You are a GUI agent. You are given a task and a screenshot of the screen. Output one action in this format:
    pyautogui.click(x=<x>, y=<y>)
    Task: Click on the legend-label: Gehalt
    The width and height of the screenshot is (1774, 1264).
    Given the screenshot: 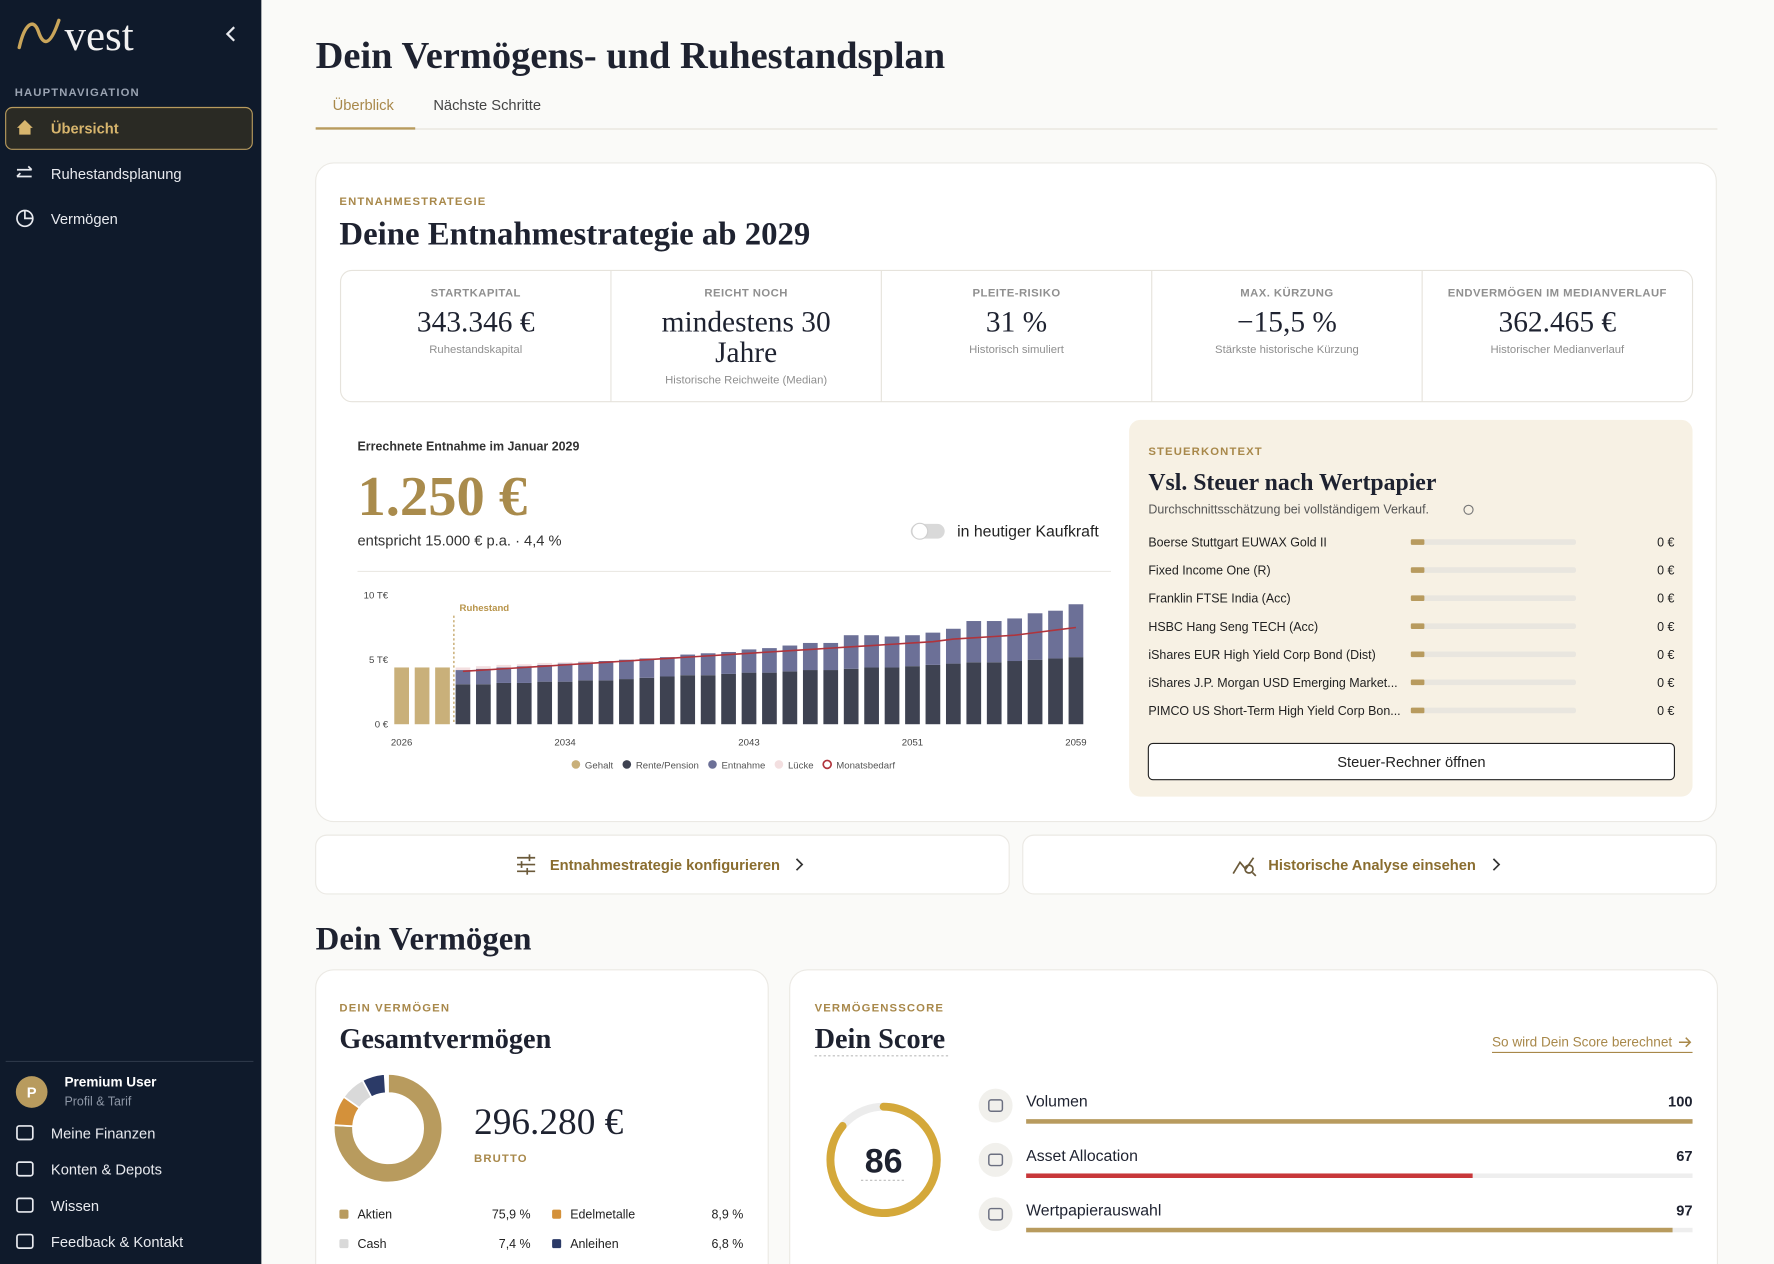 What is the action you would take?
    pyautogui.click(x=599, y=765)
    